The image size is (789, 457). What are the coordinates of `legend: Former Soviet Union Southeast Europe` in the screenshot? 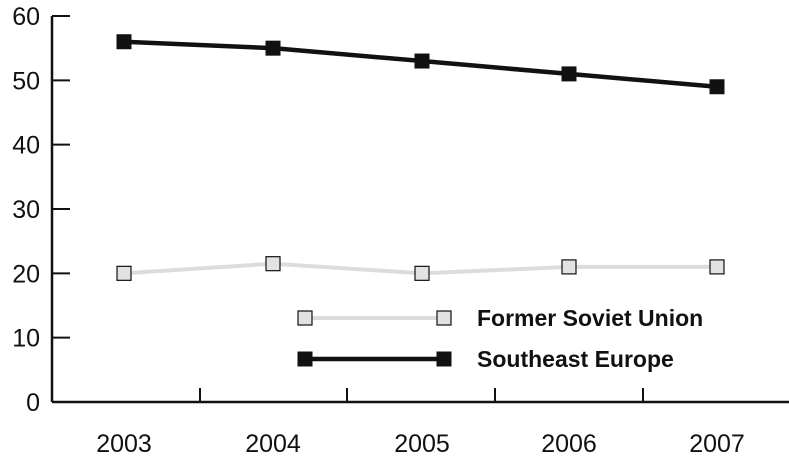 It's located at (500, 338).